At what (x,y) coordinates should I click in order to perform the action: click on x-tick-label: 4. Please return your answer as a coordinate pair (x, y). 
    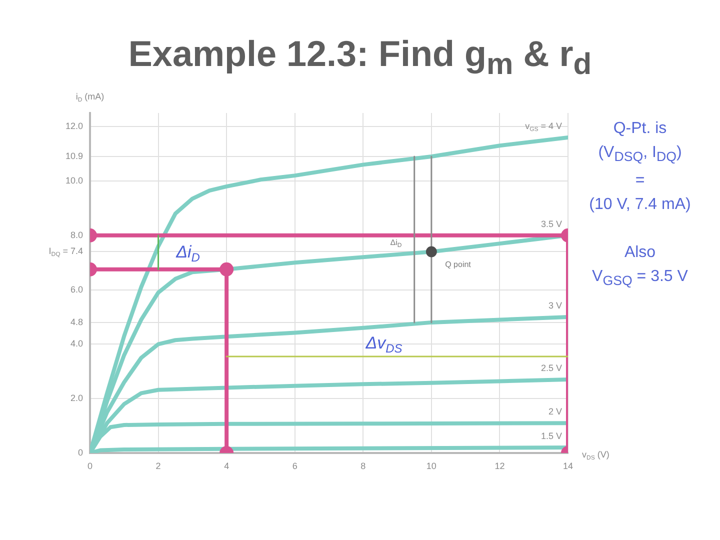
    Looking at the image, I should click on (227, 465).